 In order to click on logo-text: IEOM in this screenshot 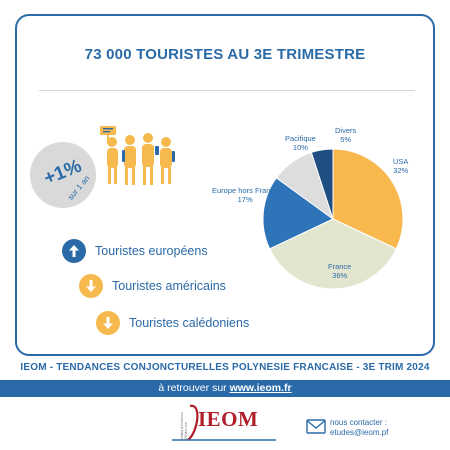, I will do `click(228, 419)`.